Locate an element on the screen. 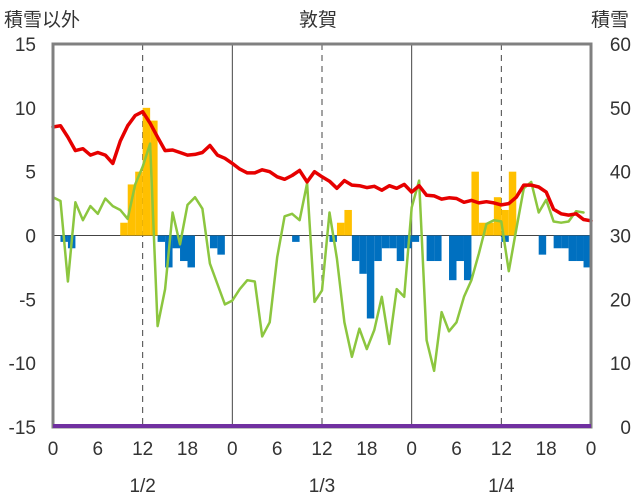  right-tick-label: 20 is located at coordinates (620, 300).